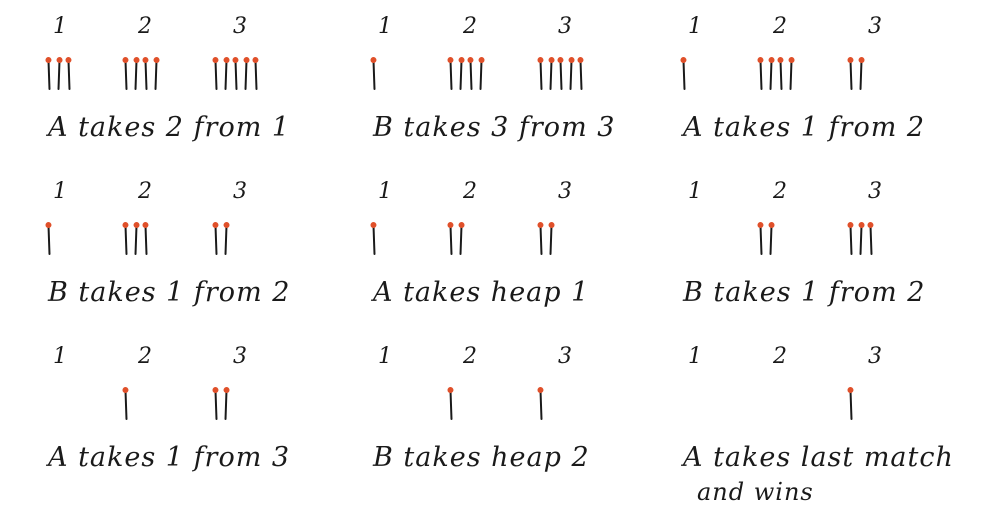 This screenshot has height=525, width=1005. I want to click on step-caption: A takes heap 1, so click(481, 292).